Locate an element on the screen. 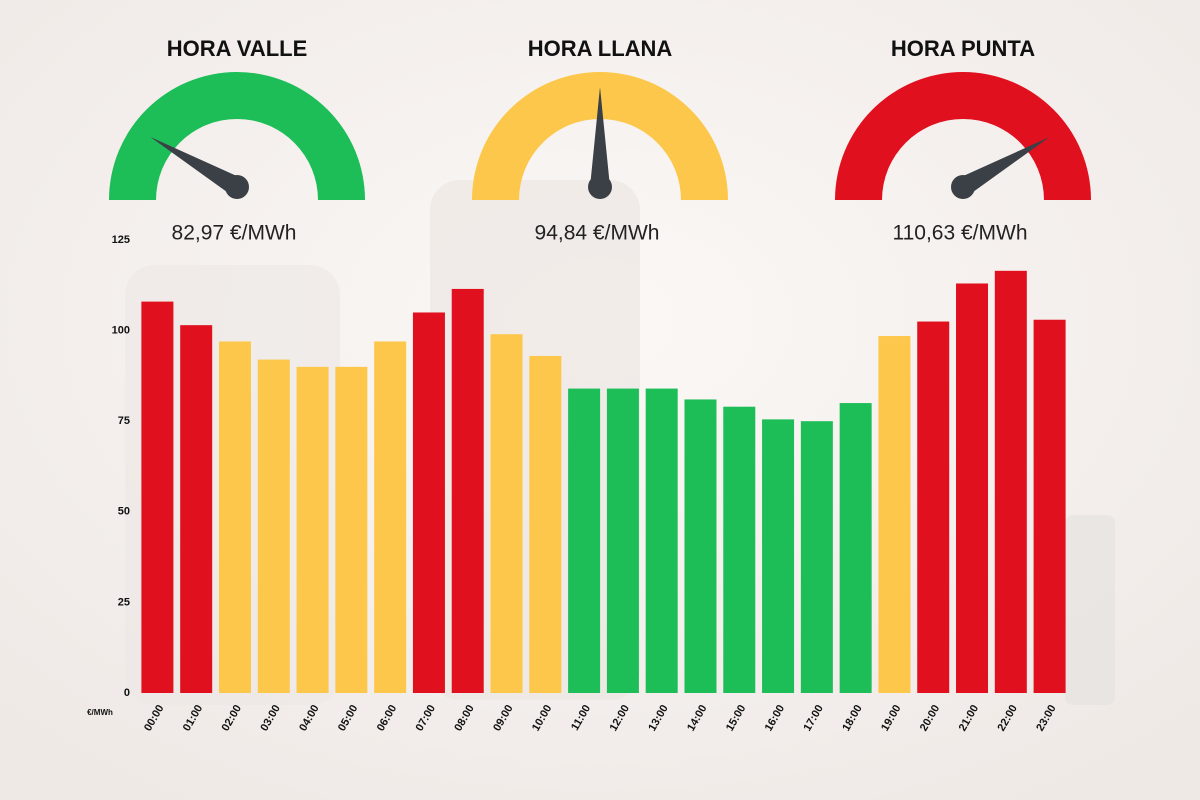 This screenshot has width=1200, height=800. gauge-value: 110,63 €/MWh is located at coordinates (959, 233).